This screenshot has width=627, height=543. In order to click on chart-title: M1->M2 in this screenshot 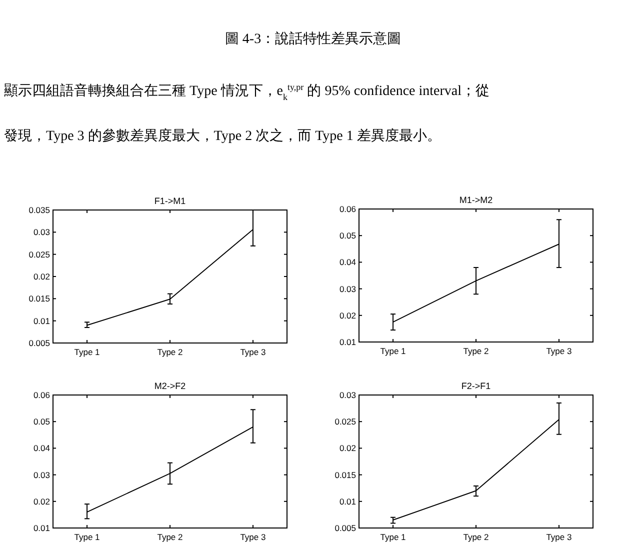, I will do `click(476, 200)`.